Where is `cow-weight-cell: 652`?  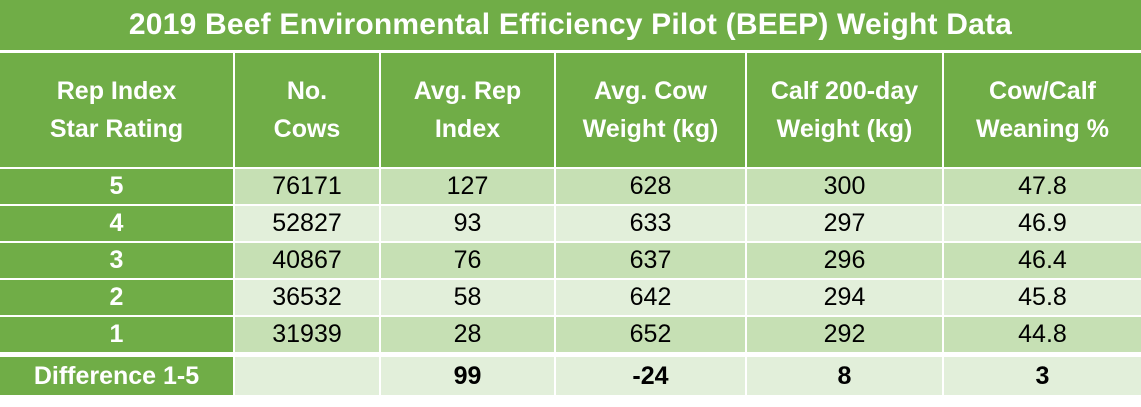 cow-weight-cell: 652 is located at coordinates (651, 335).